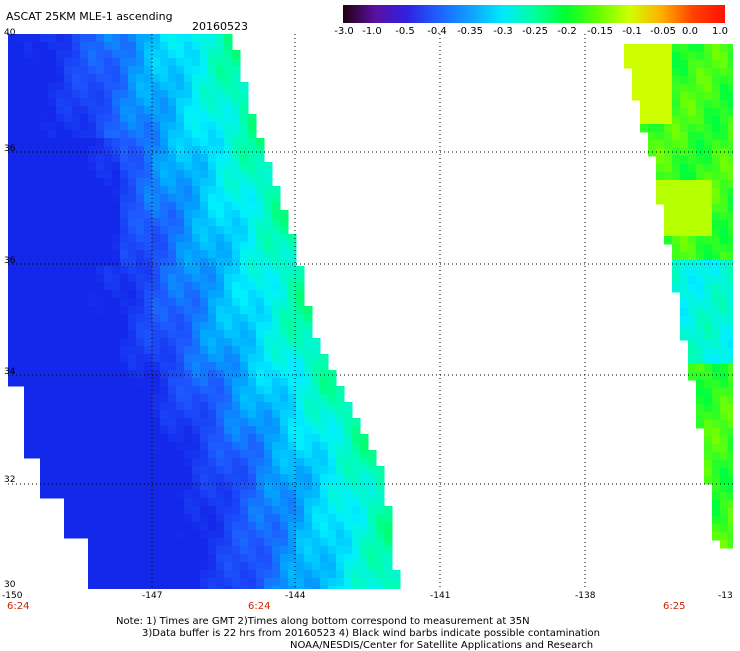  Describe the element at coordinates (567, 31) in the screenshot. I see `color-scale-label: -0.2` at that location.